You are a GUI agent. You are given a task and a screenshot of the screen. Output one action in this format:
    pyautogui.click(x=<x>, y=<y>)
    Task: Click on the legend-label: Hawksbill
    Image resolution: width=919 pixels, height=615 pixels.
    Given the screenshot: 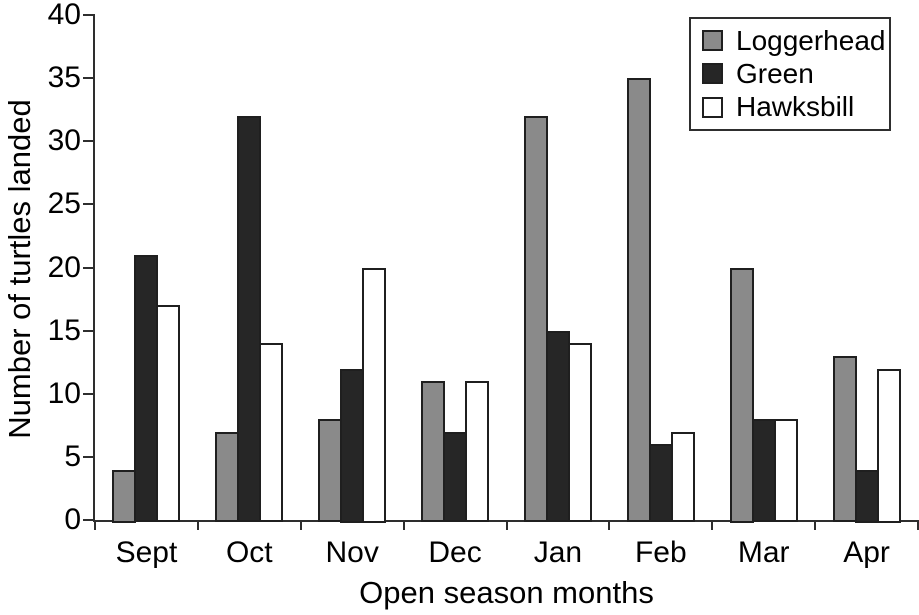 What is the action you would take?
    pyautogui.click(x=795, y=107)
    